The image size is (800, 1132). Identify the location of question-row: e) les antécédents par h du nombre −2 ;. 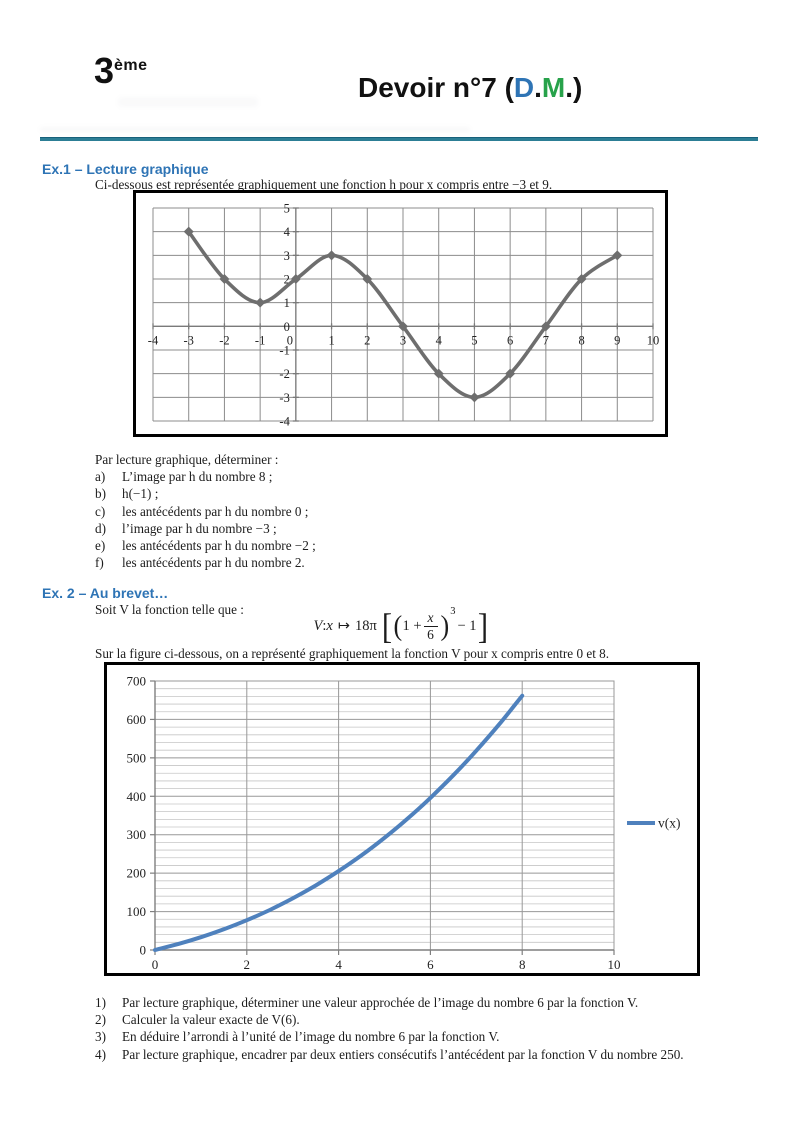
(205, 545).